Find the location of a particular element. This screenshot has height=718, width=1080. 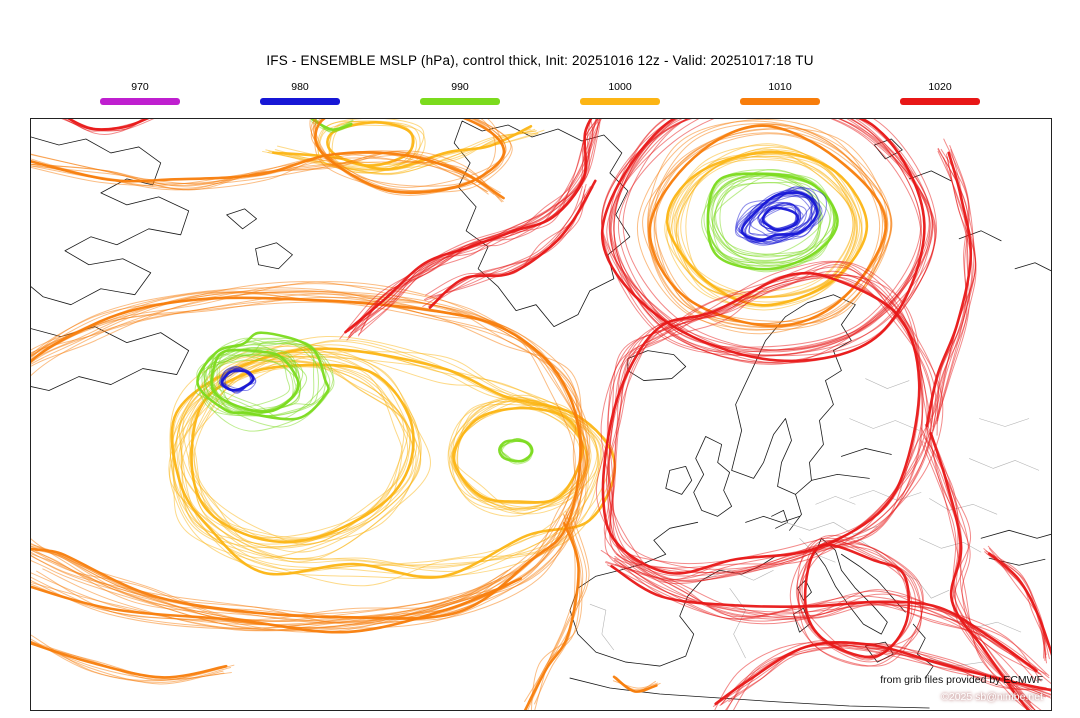

legend-item-980: 980 is located at coordinates (300, 93).